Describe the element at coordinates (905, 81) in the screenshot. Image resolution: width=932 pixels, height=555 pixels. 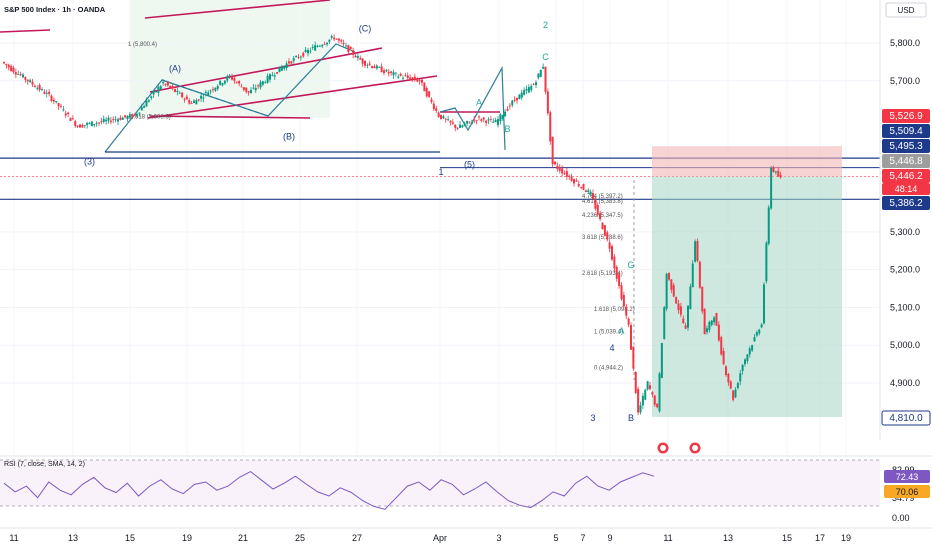
I see `price-tick-label: 5,700.0` at that location.